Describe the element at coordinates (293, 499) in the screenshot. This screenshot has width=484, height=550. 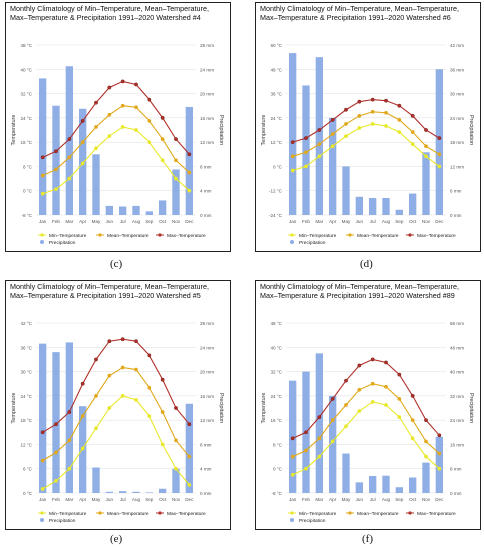
I see `x-tick-label: Jan` at that location.